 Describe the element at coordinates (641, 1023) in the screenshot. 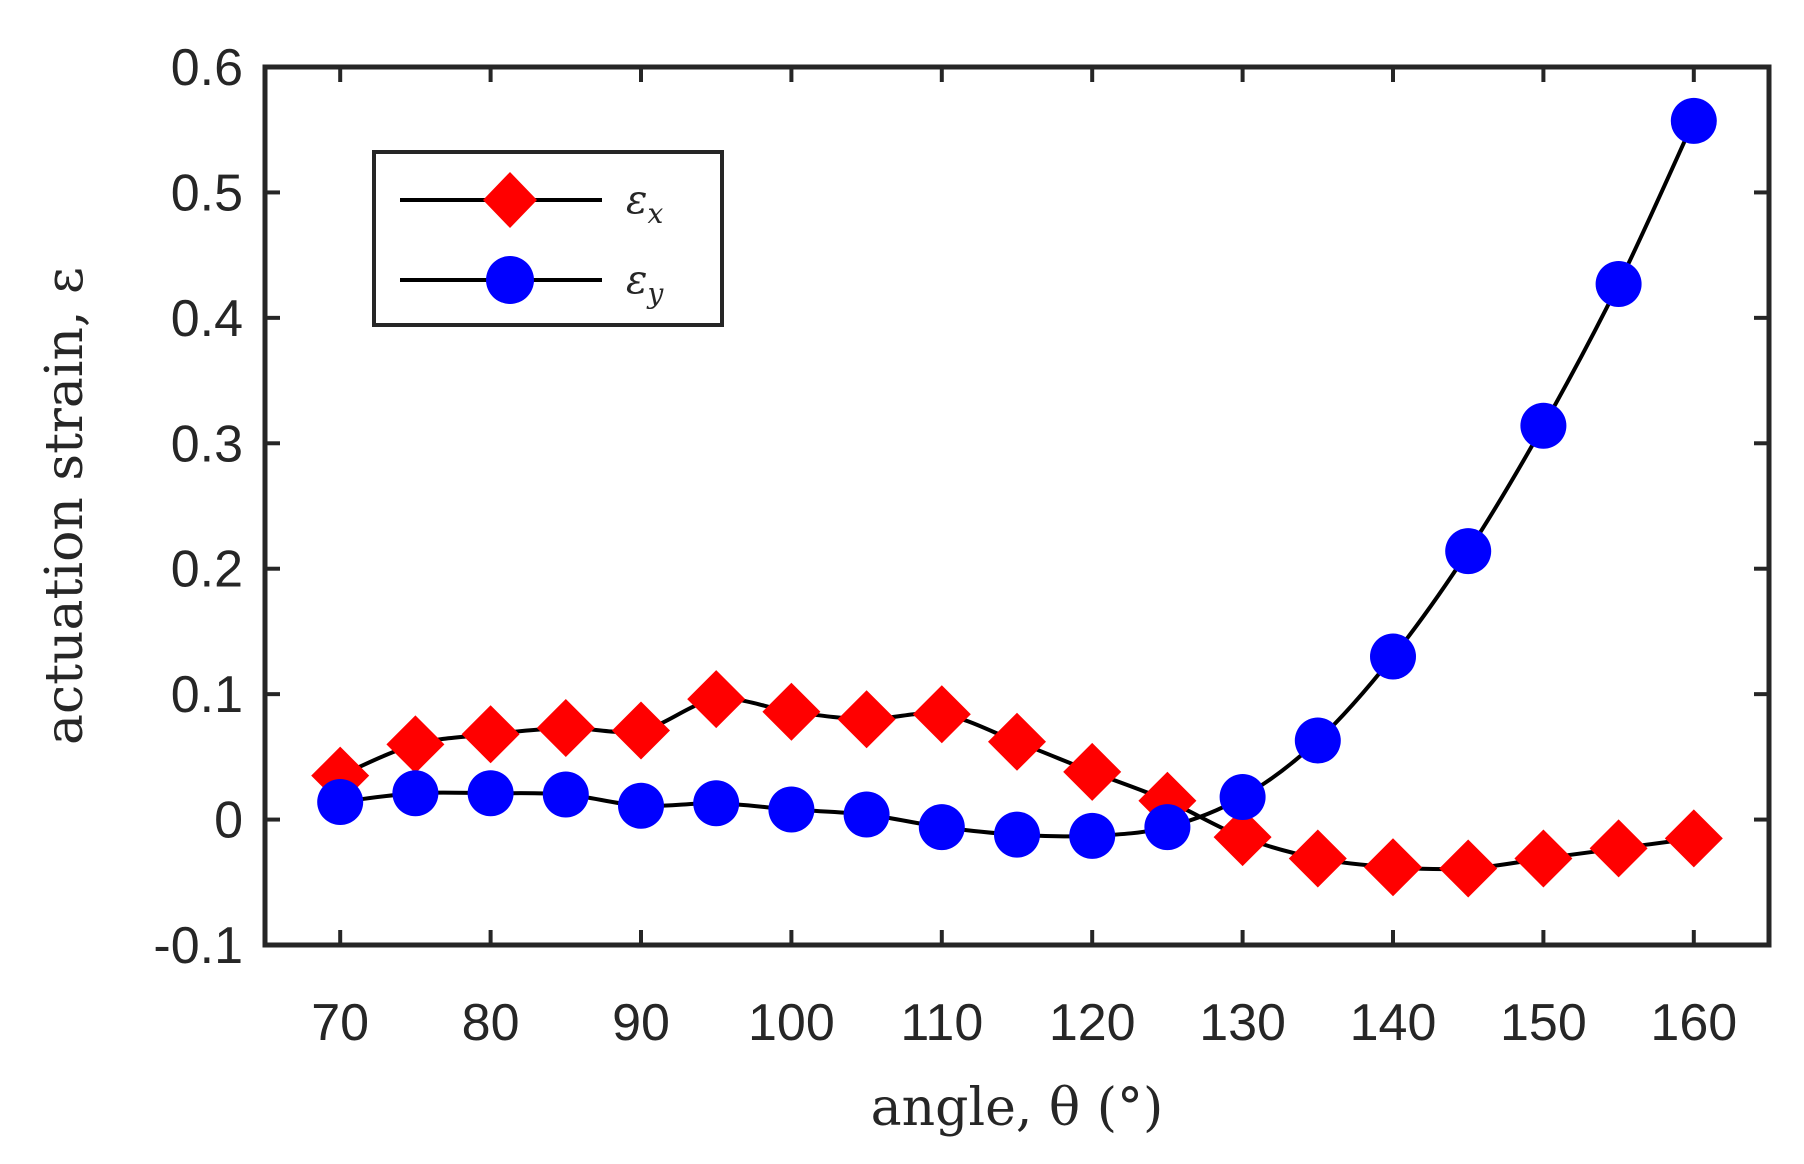

I see `x-tick-label: 90` at that location.